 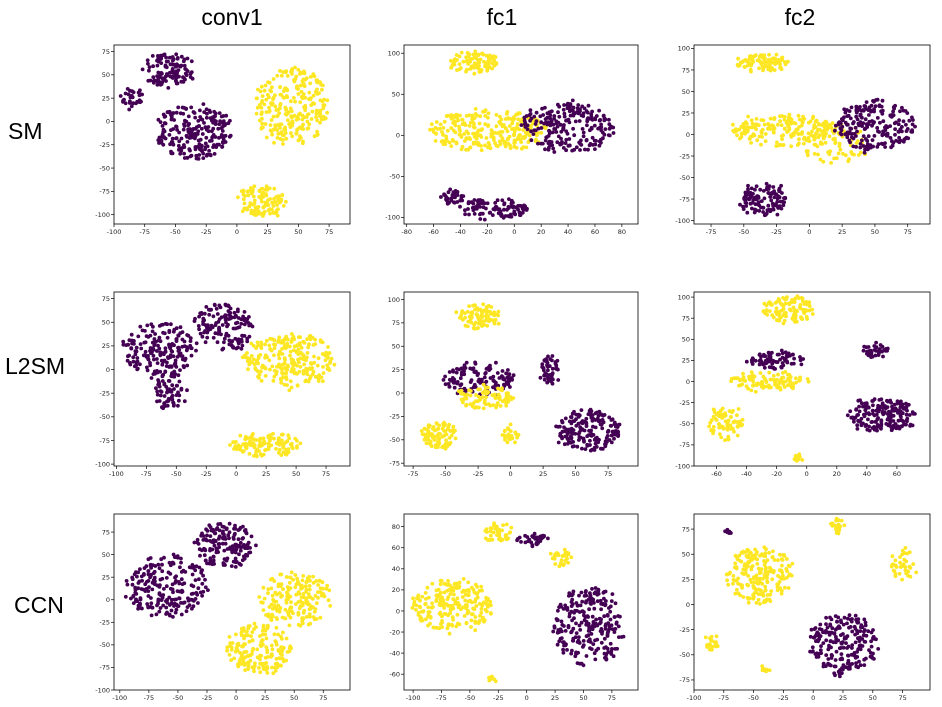 What do you see at coordinates (682, 466) in the screenshot?
I see `y-tick-label: -100` at bounding box center [682, 466].